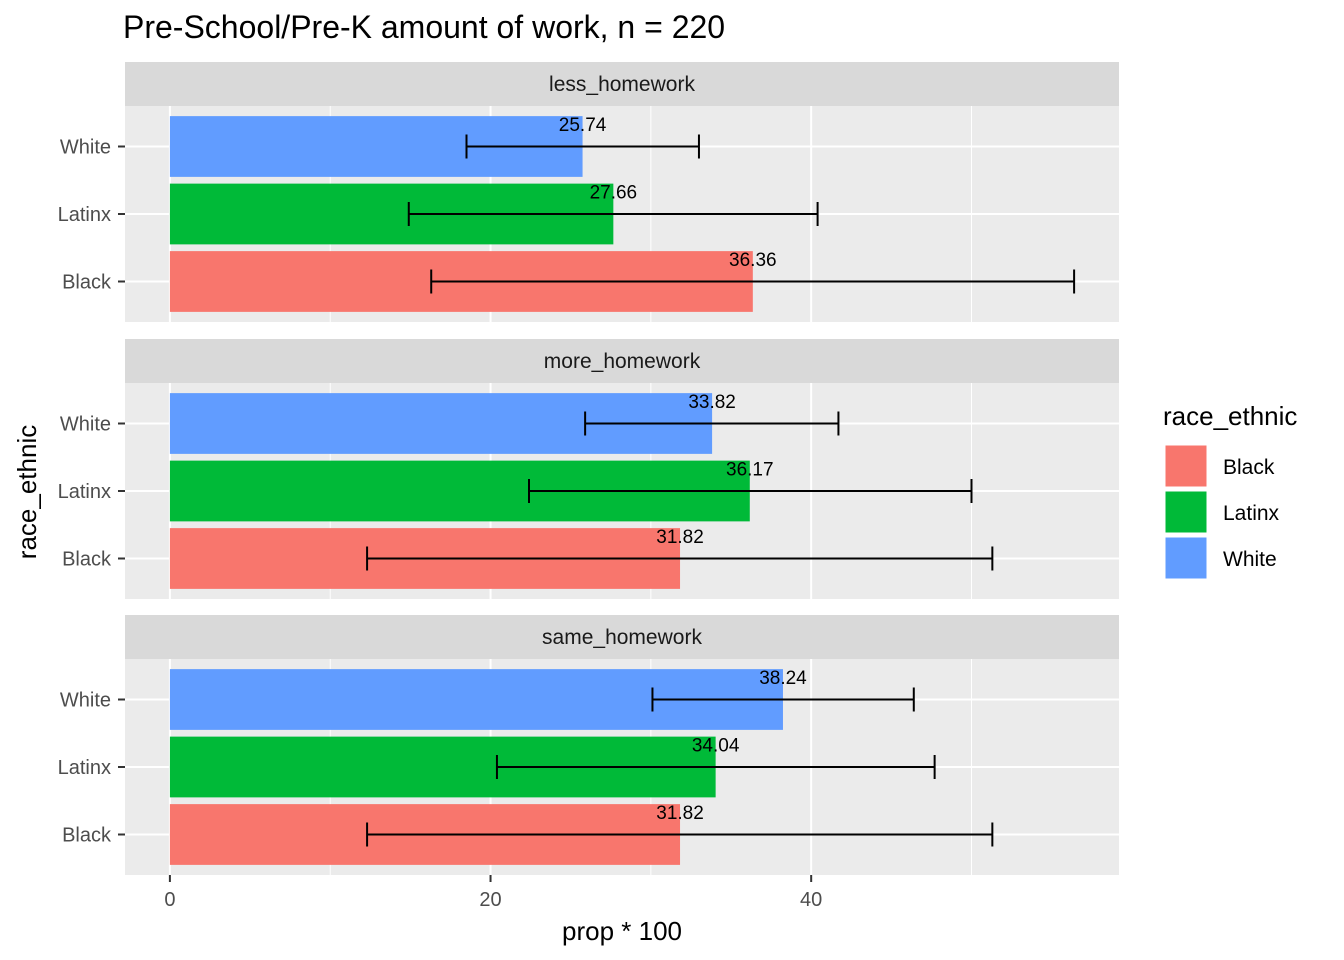  Describe the element at coordinates (1186, 558) in the screenshot. I see `legend-key-White` at that location.